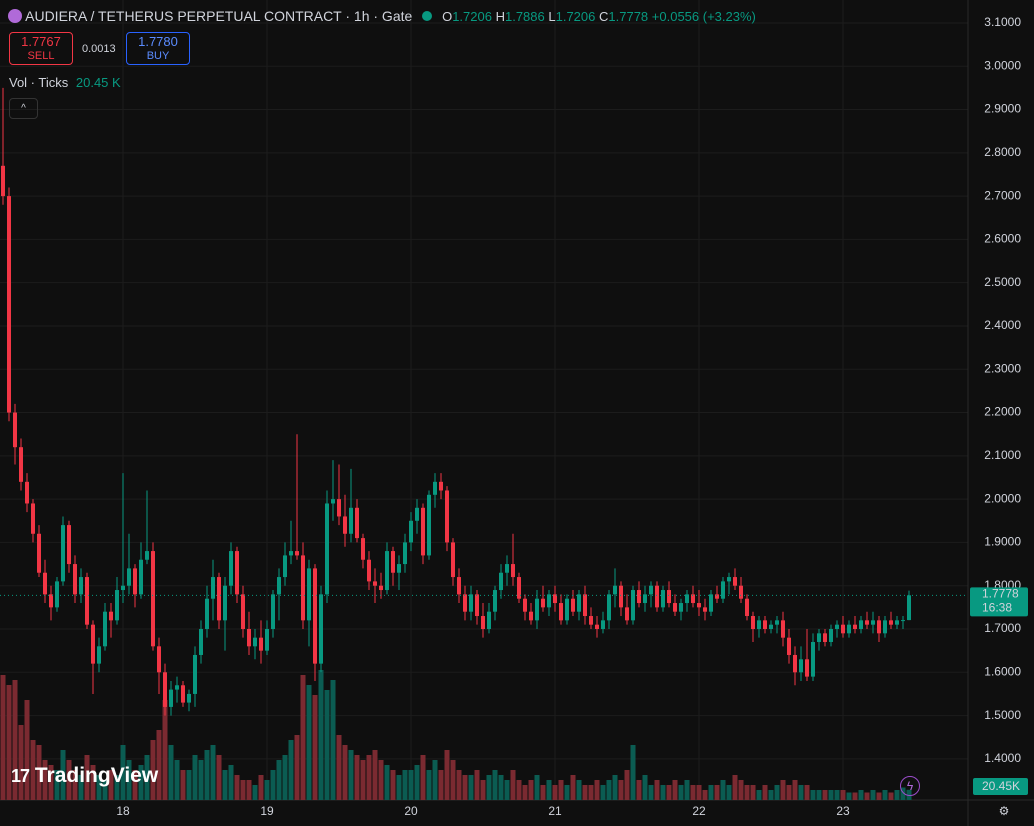  What do you see at coordinates (555, 811) in the screenshot?
I see `x-tick-label: 21` at bounding box center [555, 811].